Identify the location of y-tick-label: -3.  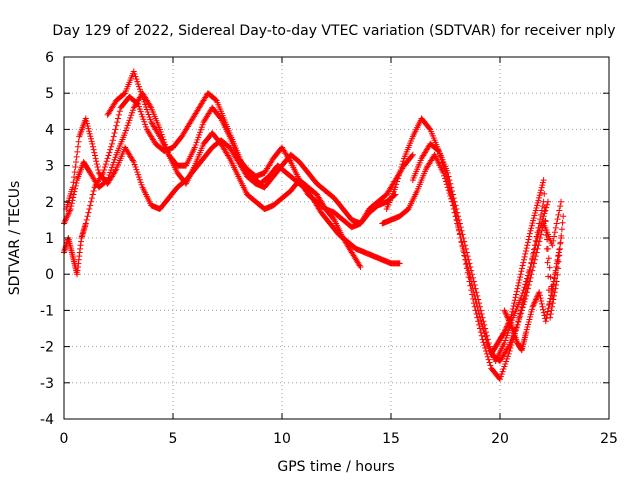
(47, 384).